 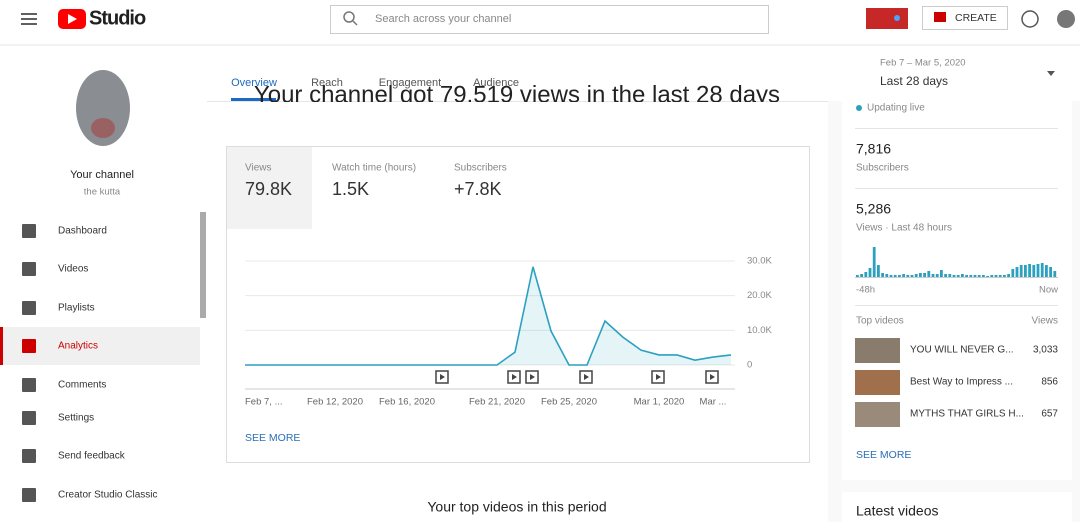 What do you see at coordinates (72, 19) in the screenshot?
I see `logo-play` at bounding box center [72, 19].